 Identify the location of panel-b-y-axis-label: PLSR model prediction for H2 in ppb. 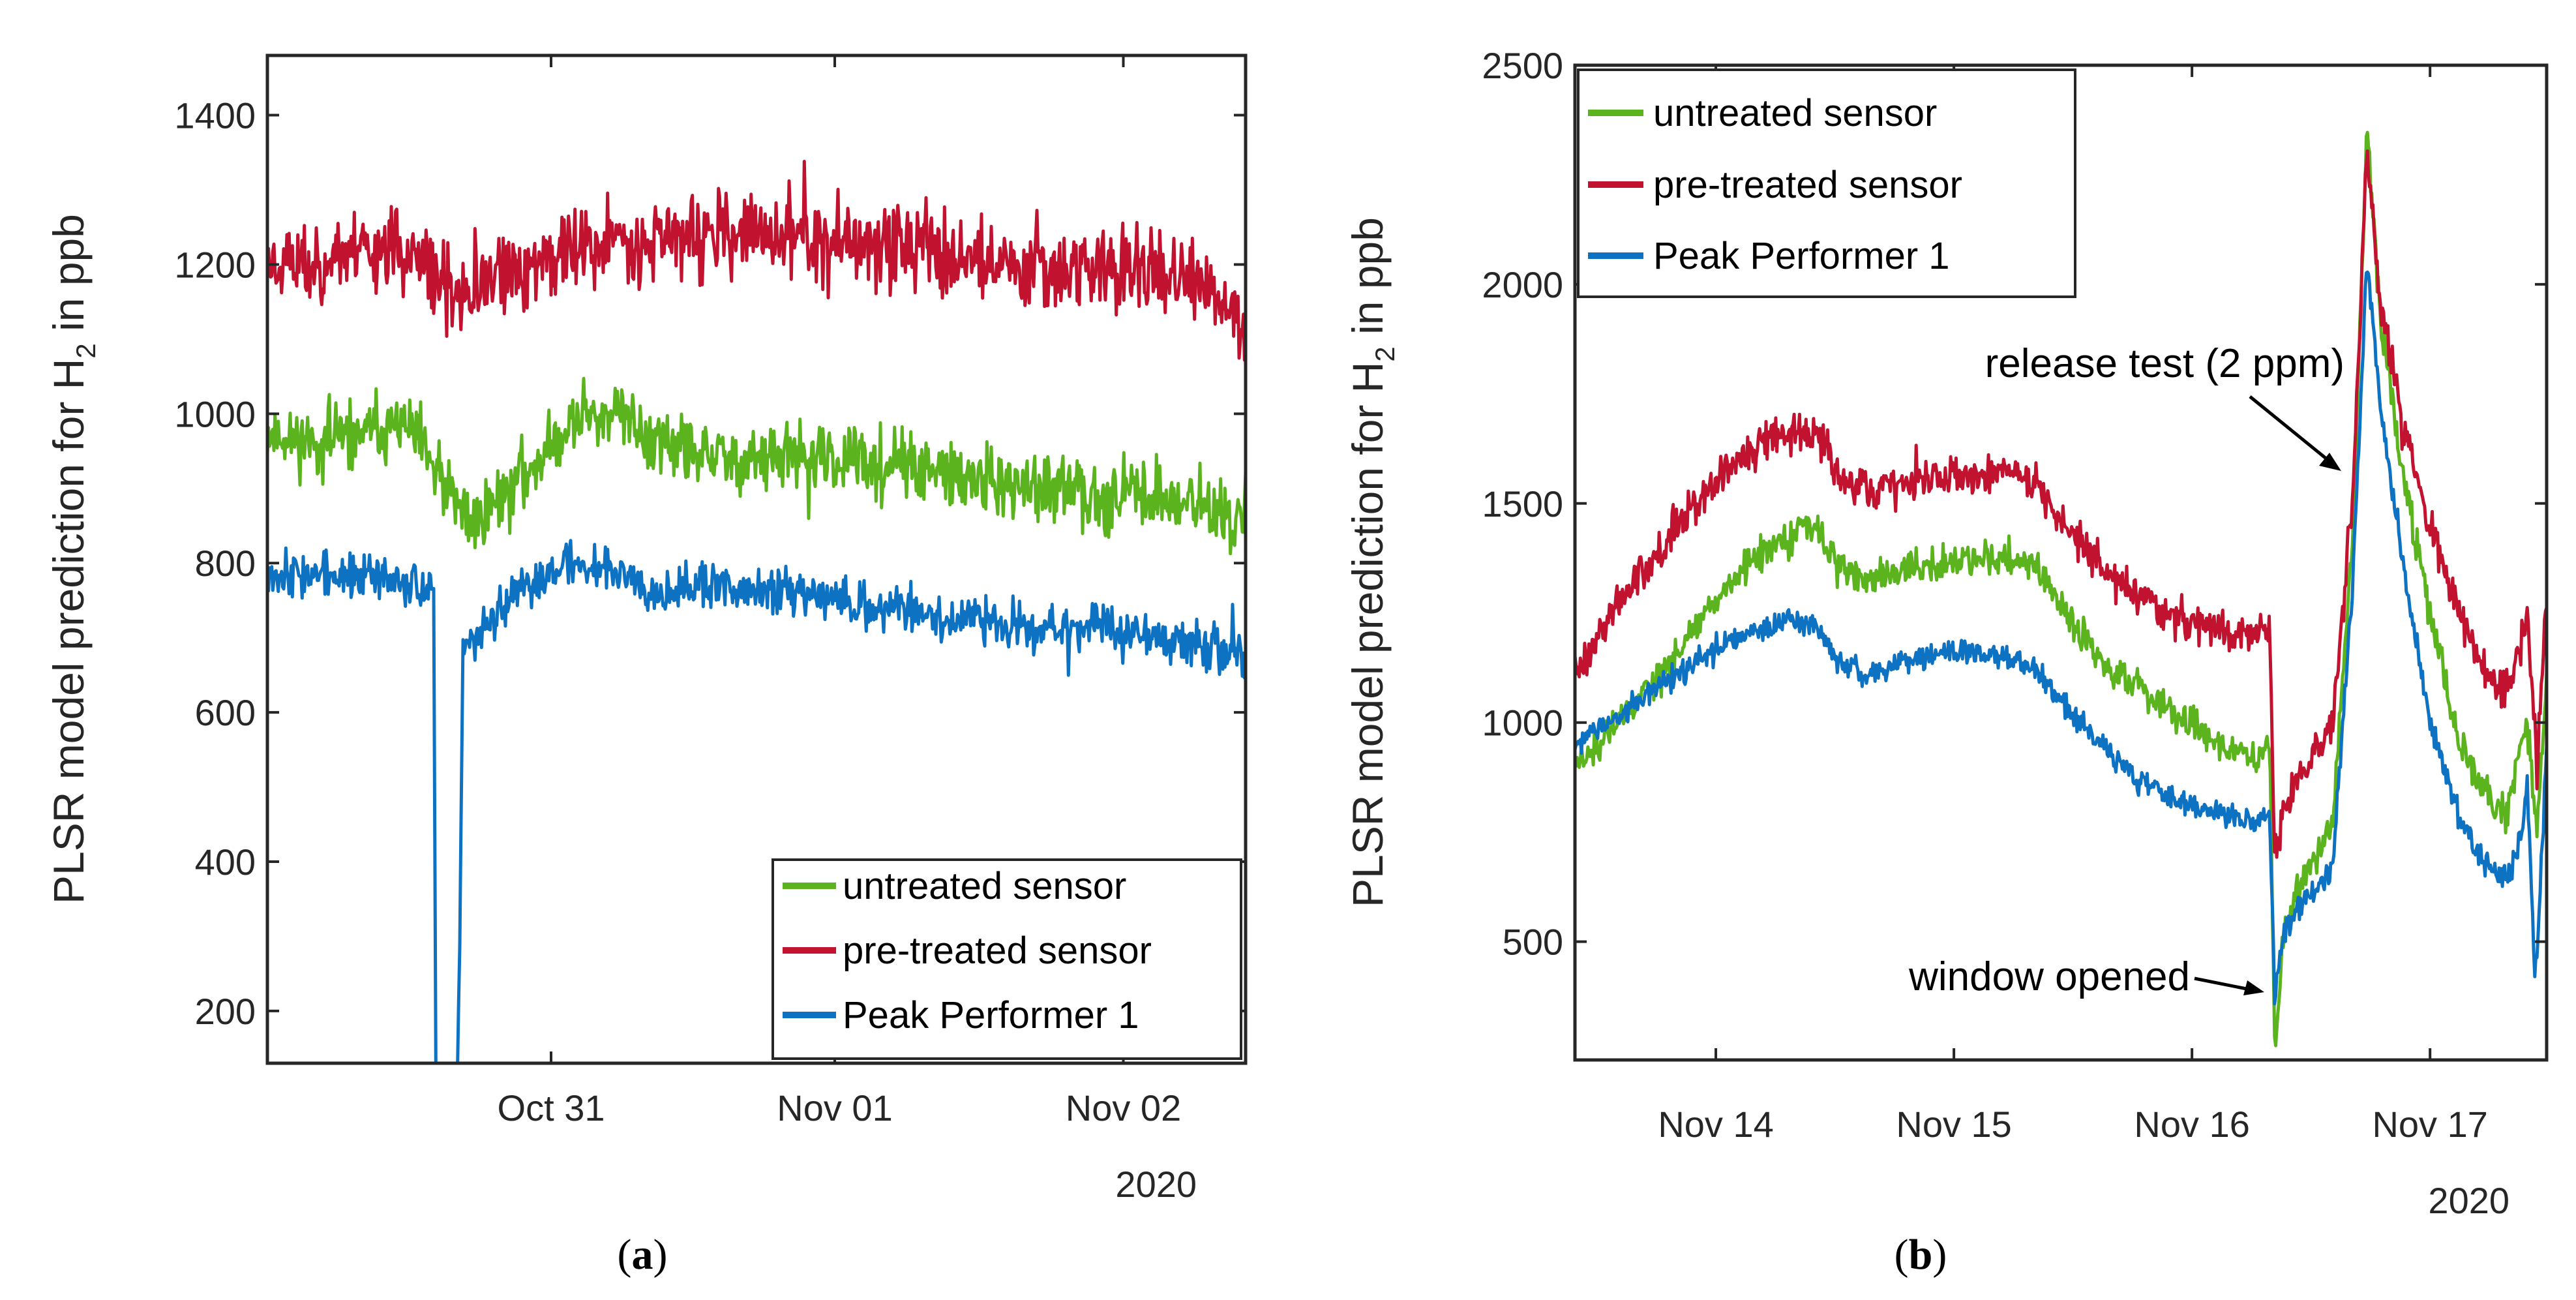
(1371, 562).